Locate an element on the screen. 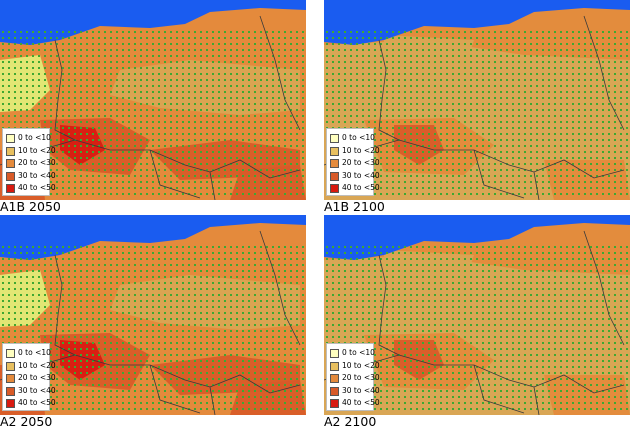  panel-caption: A2 2100 is located at coordinates (350, 421).